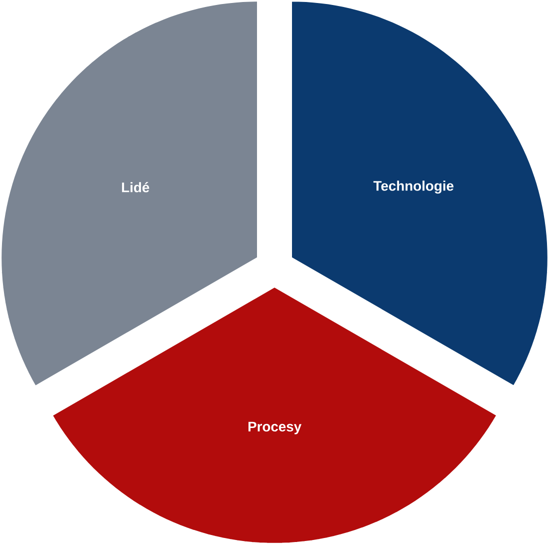  What do you see at coordinates (275, 428) in the screenshot?
I see `slice-label: Procesy` at bounding box center [275, 428].